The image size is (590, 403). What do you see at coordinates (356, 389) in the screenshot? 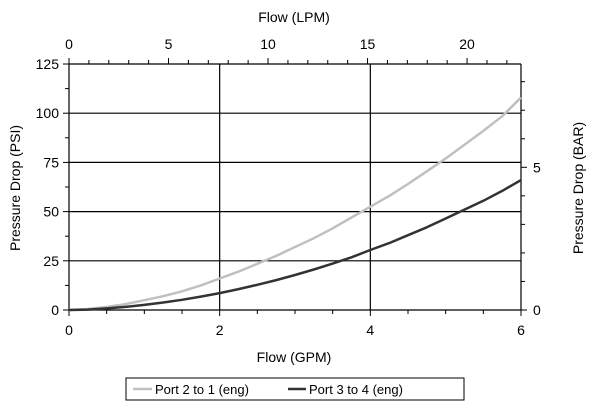
I see `legend-label-port-3-to-4: Port 3 to 4 (eng)` at bounding box center [356, 389].